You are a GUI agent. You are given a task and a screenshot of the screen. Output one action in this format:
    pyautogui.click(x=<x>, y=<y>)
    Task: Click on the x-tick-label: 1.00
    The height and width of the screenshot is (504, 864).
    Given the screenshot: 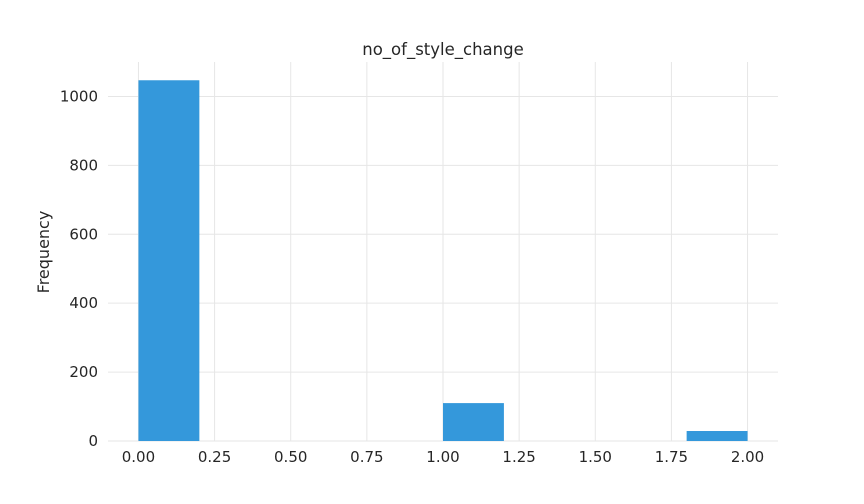 What is the action you would take?
    pyautogui.click(x=442, y=457)
    